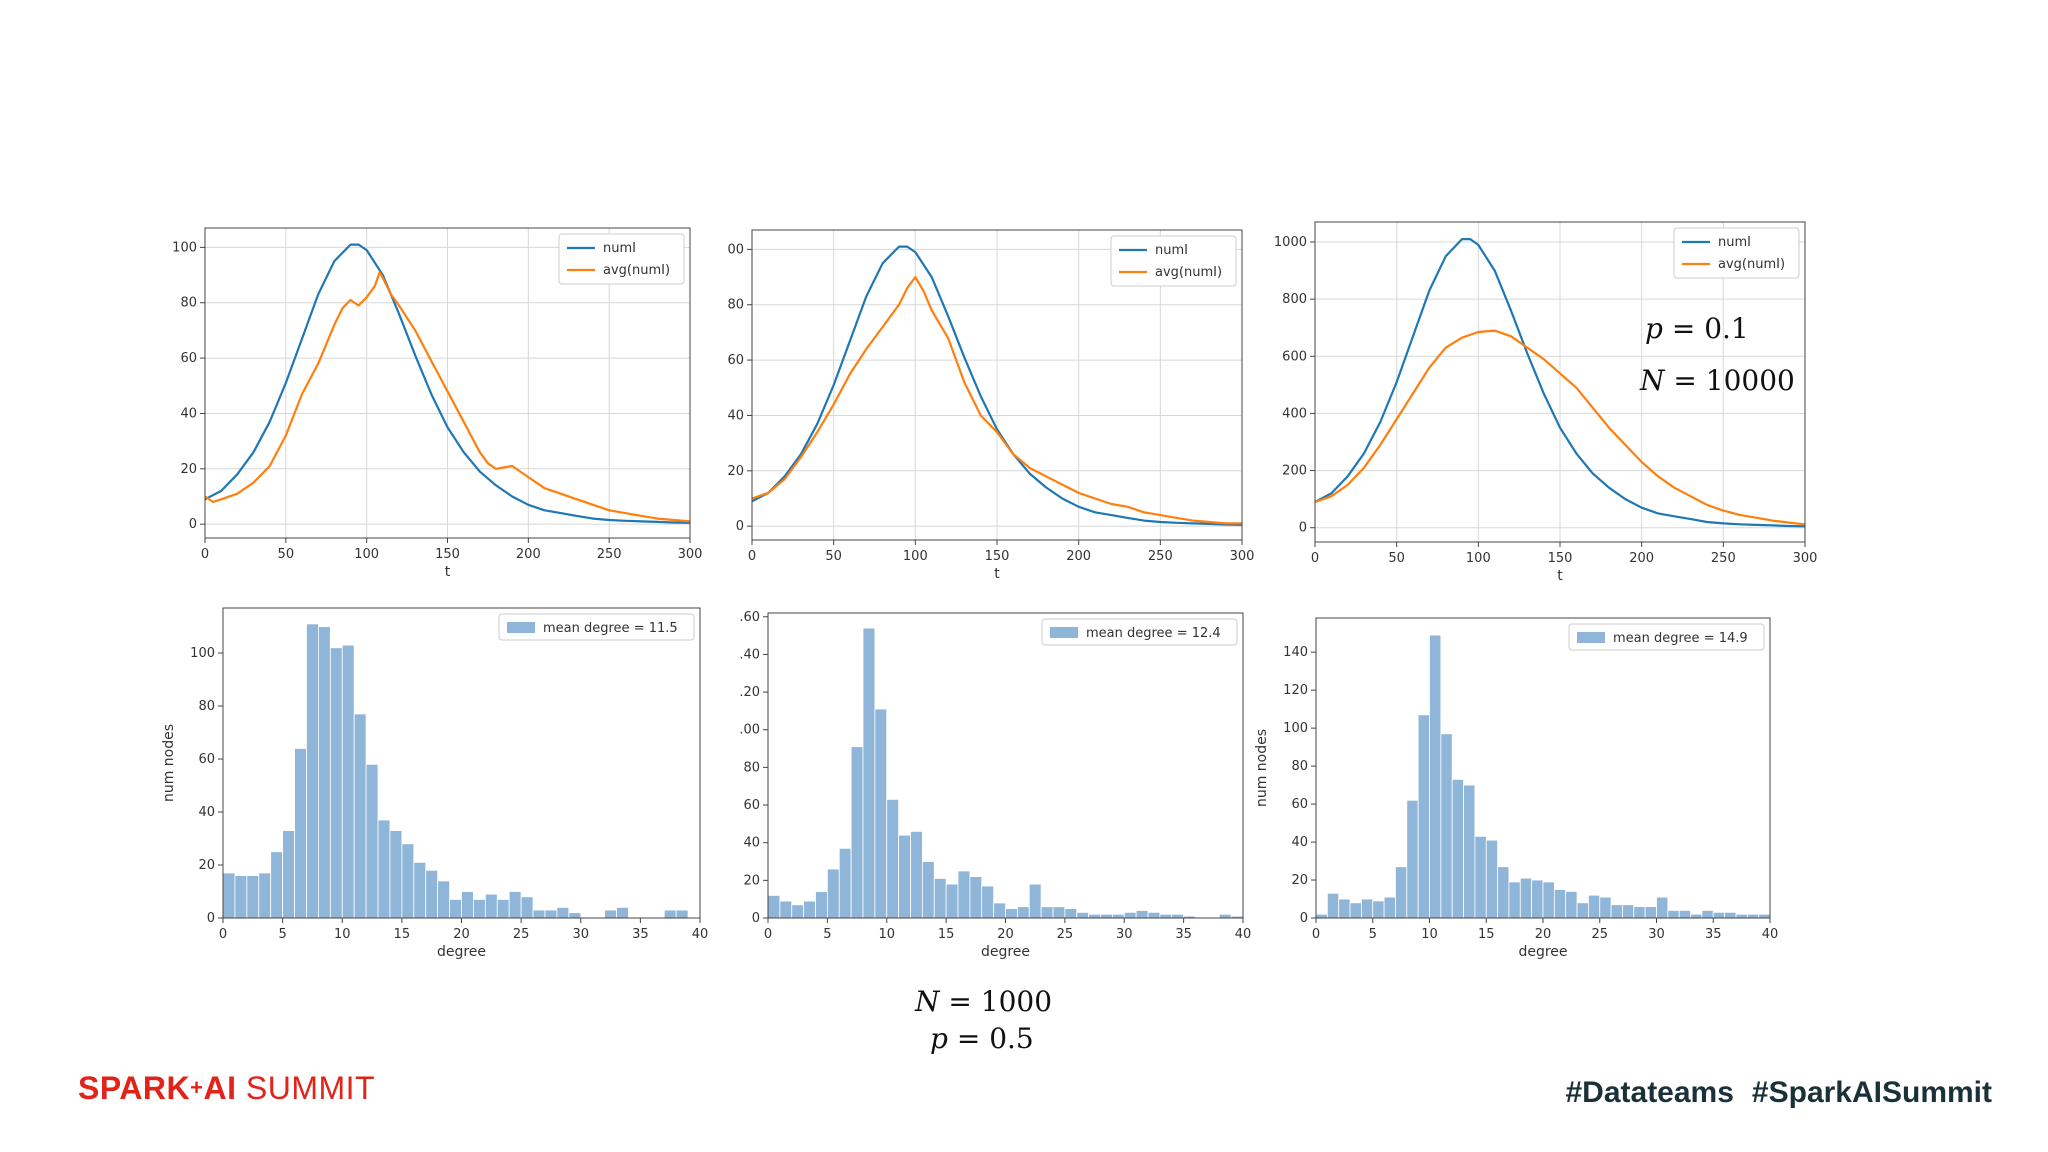 The width and height of the screenshot is (2048, 1152). What do you see at coordinates (1560, 558) in the screenshot?
I see `x-tick-label-3: 150` at bounding box center [1560, 558].